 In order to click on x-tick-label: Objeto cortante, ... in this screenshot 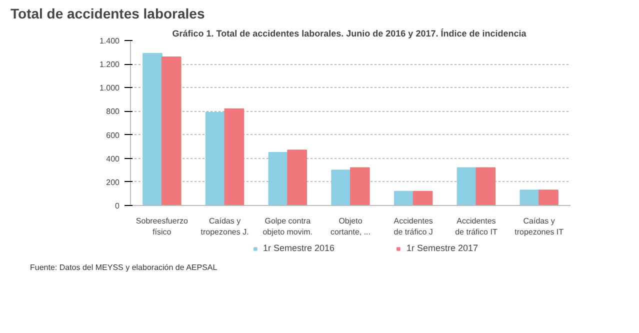, I will do `click(350, 226)`.